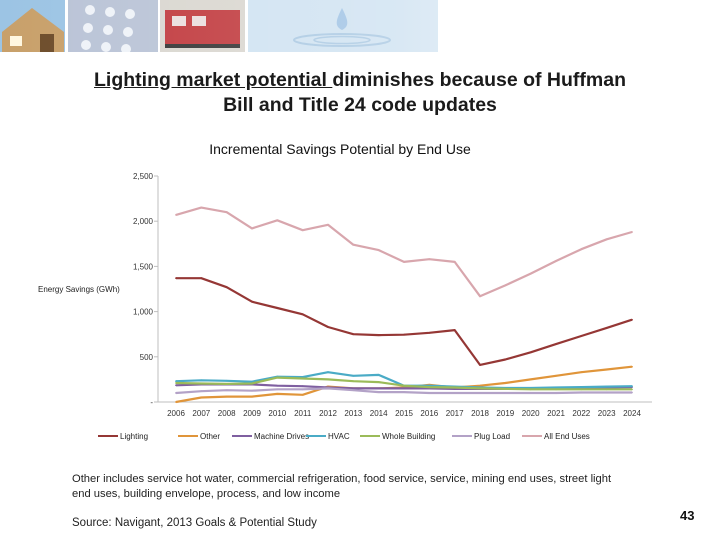 Image resolution: width=720 pixels, height=540 pixels. Describe the element at coordinates (201, 413) in the screenshot. I see `x-tick-label: 2007` at that location.